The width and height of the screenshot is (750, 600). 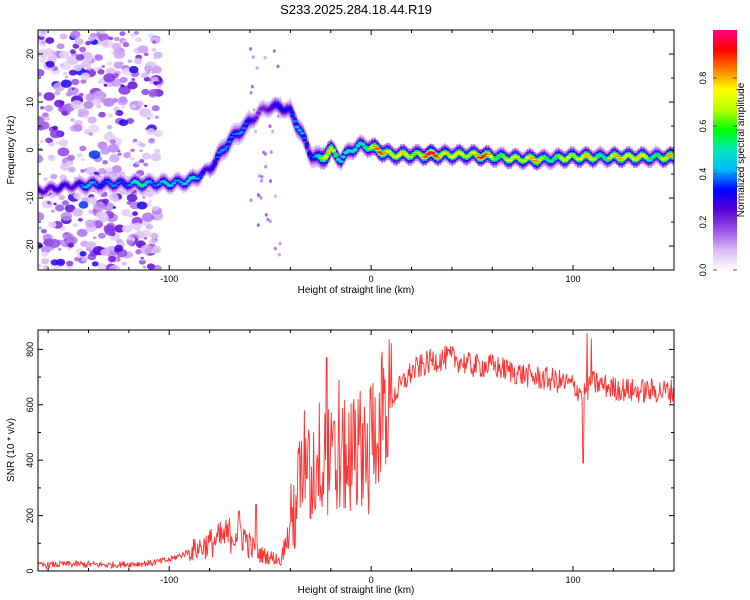 What do you see at coordinates (30, 197) in the screenshot?
I see `y-tick-label: -10` at bounding box center [30, 197].